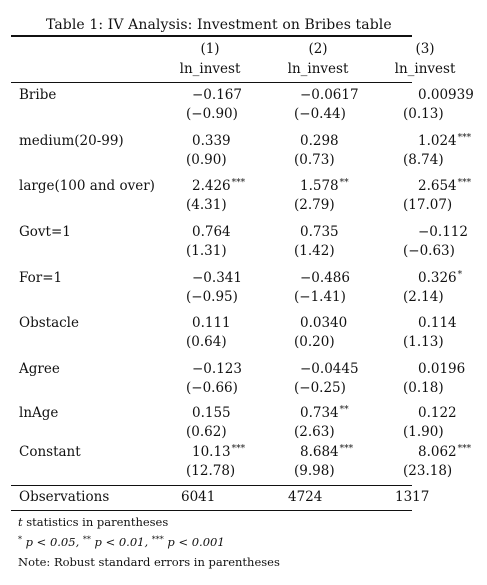 Image resolution: width=487 pixels, height=585 pixels. Describe the element at coordinates (212, 413) in the screenshot. I see `coefficient-cell: 0.155` at that location.